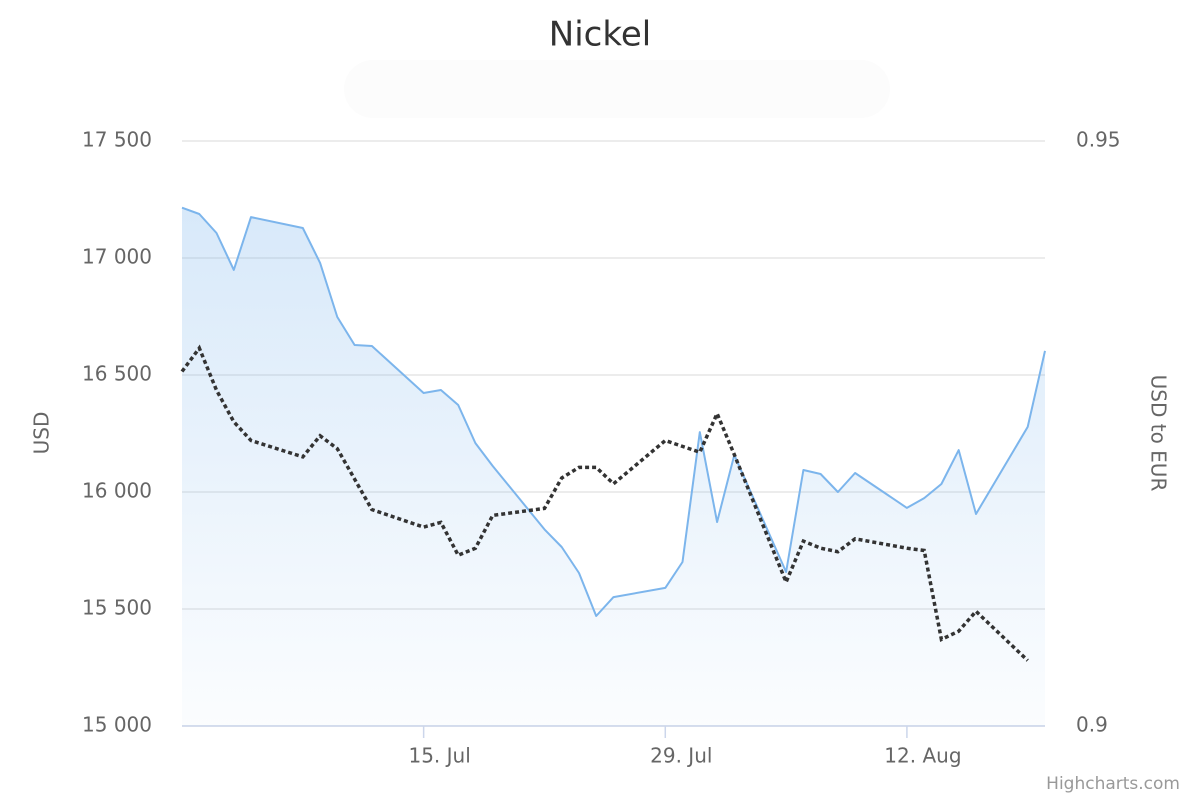 This screenshot has width=1200, height=800. What do you see at coordinates (1113, 784) in the screenshot?
I see `credits: Highcharts.com` at bounding box center [1113, 784].